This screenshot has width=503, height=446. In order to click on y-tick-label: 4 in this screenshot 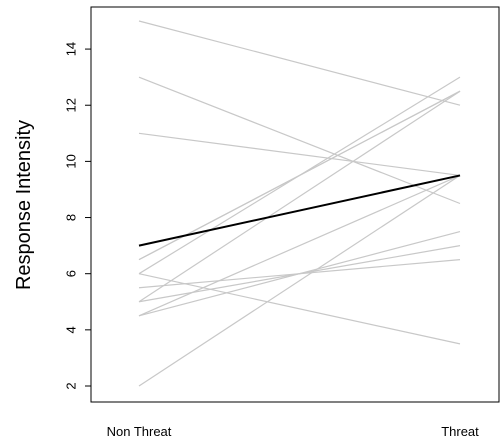, I will do `click(71, 329)`.